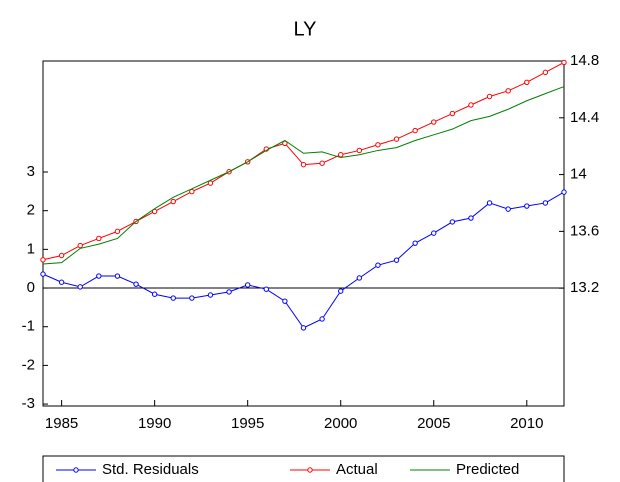  Describe the element at coordinates (28, 403) in the screenshot. I see `y-tick-label: -3` at that location.